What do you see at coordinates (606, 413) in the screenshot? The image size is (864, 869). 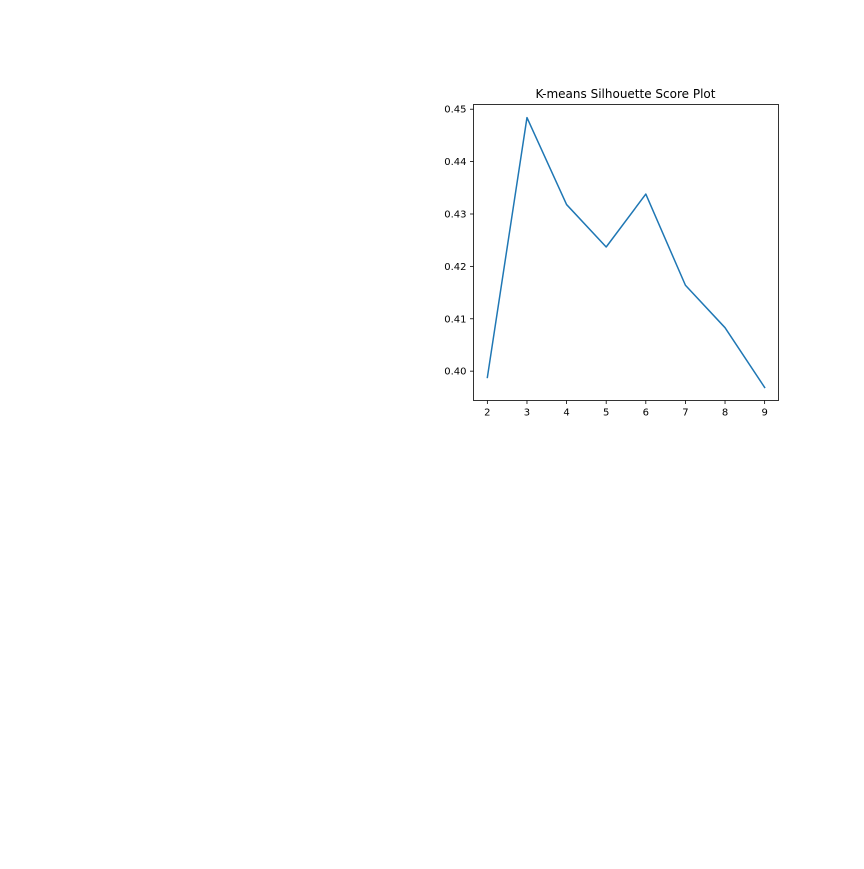 I see `x-tick-label: 5` at bounding box center [606, 413].